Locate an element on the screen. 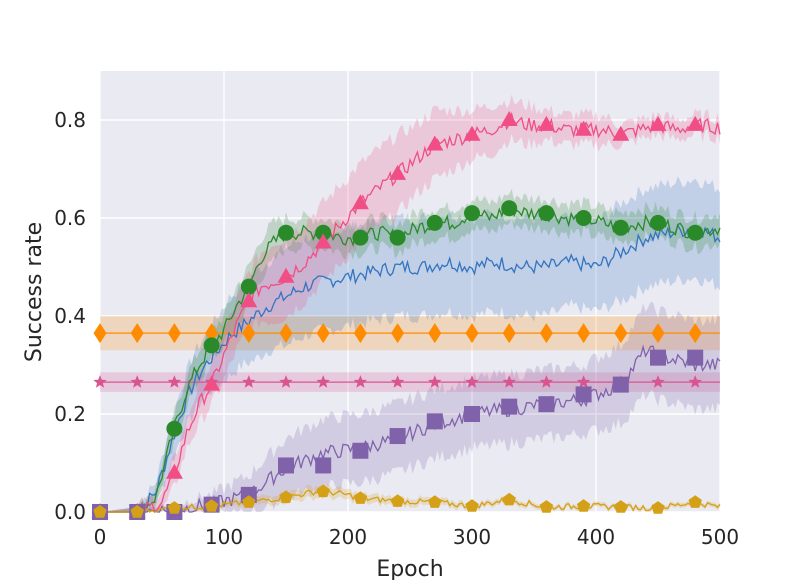 The width and height of the screenshot is (800, 580). gold-pentagon-band is located at coordinates (410, 497).